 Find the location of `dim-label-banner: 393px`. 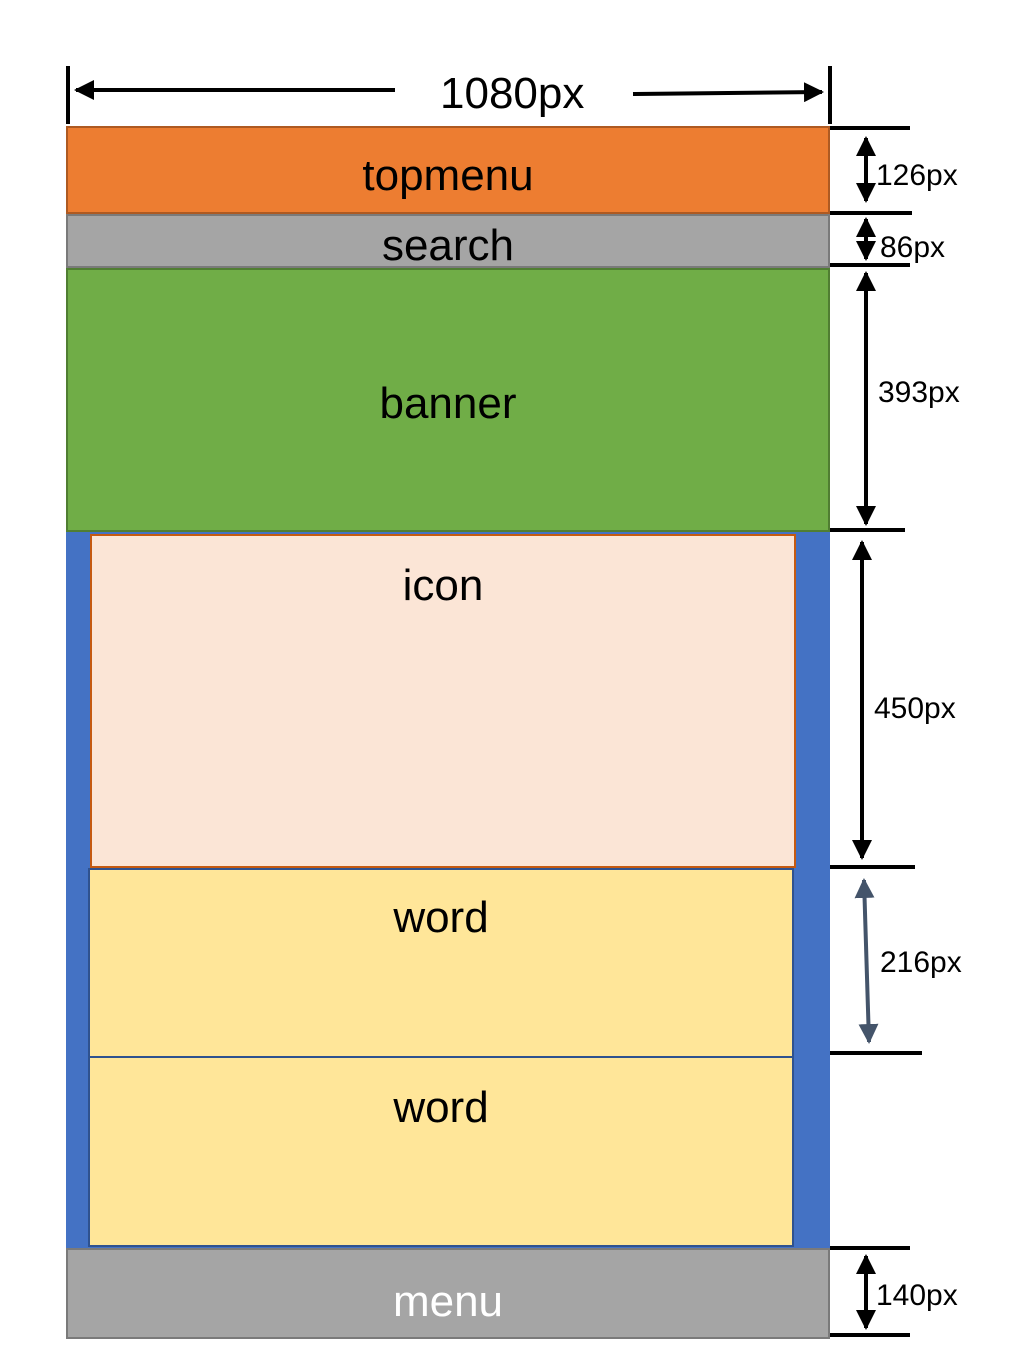

dim-label-banner: 393px is located at coordinates (919, 392).